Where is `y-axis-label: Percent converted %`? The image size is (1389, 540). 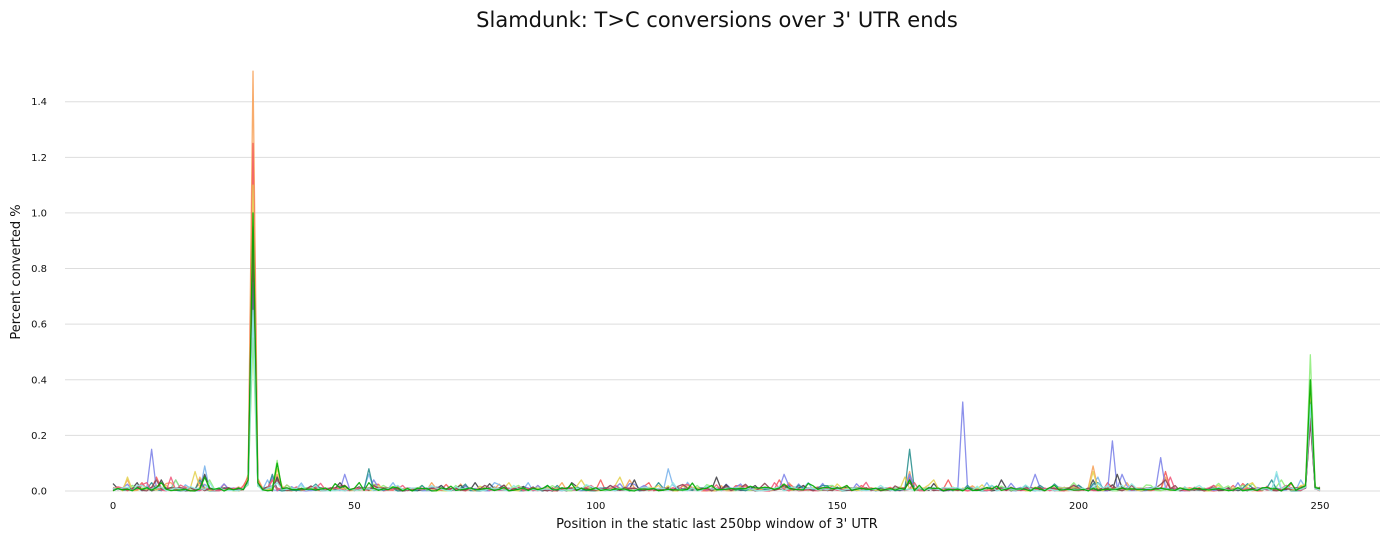
y-axis-label: Percent converted % is located at coordinates (16, 271).